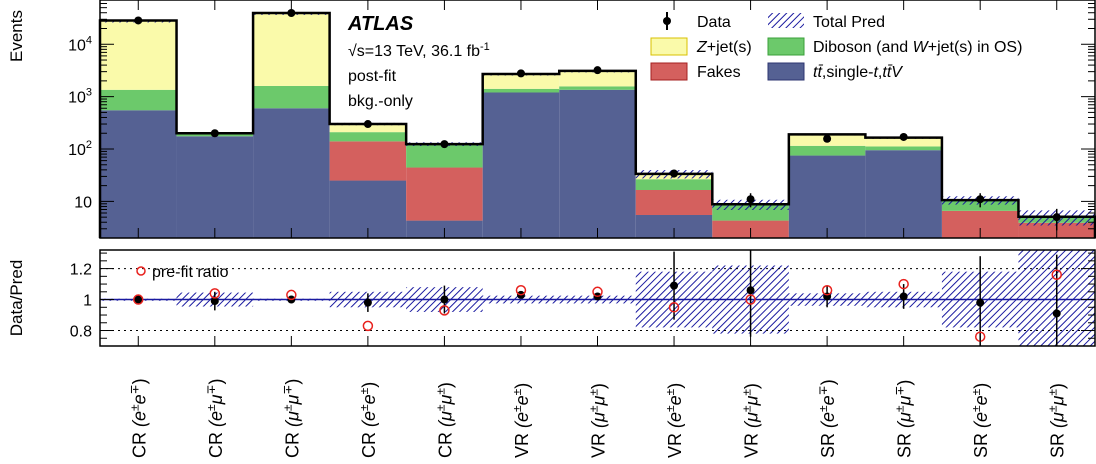  Describe the element at coordinates (697, 21) in the screenshot. I see `legend-data: Data` at that location.